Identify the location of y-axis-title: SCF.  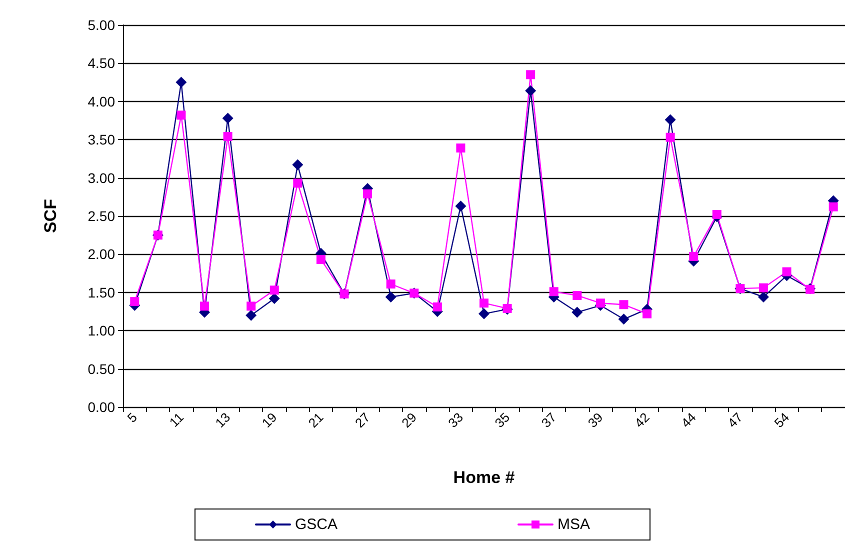
(50, 216).